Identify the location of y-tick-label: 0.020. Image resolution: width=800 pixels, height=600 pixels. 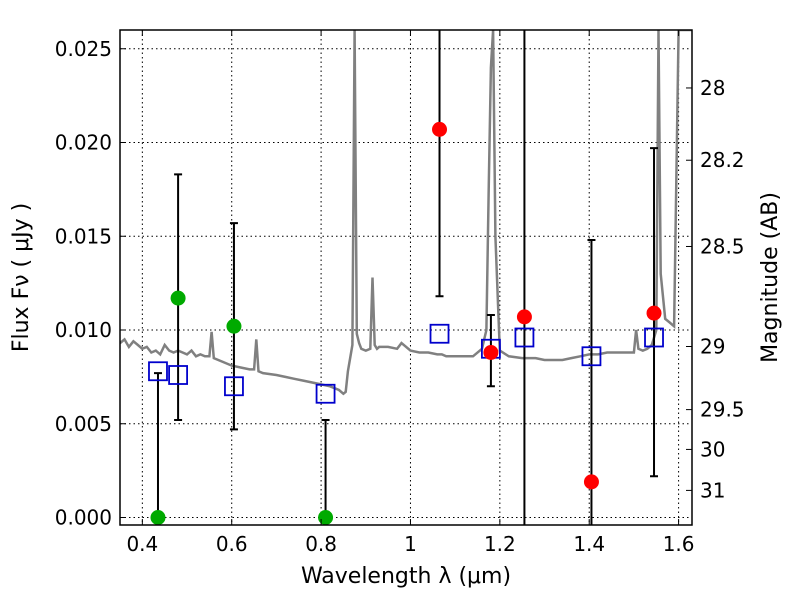
(83, 143).